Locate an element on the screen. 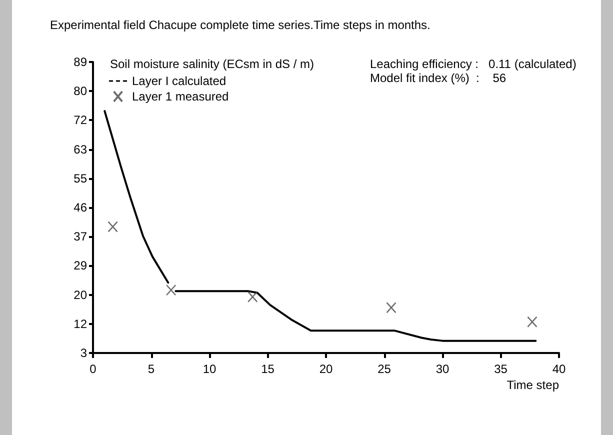 The image size is (613, 435). y-tick-label: 80 is located at coordinates (81, 91).